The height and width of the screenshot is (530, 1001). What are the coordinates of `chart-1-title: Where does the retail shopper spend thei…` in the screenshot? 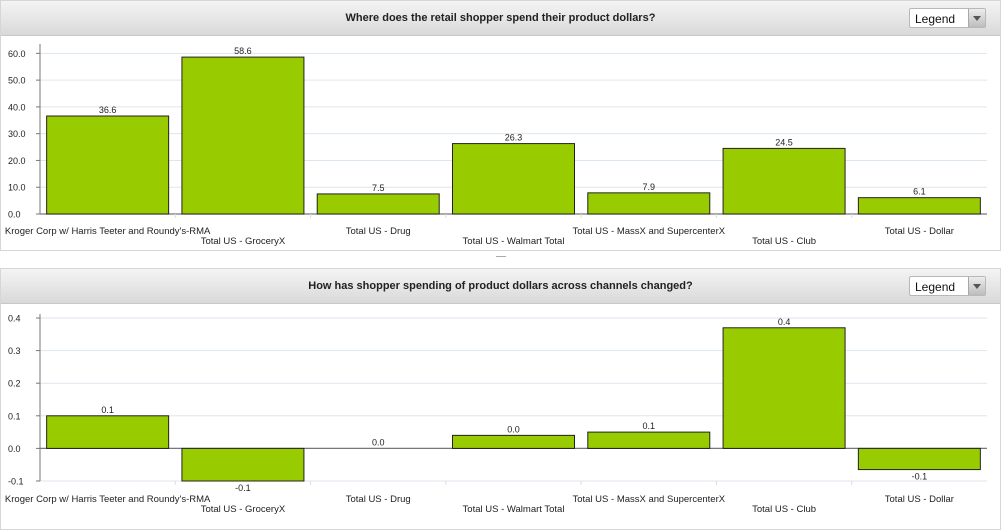 It's located at (500, 18).